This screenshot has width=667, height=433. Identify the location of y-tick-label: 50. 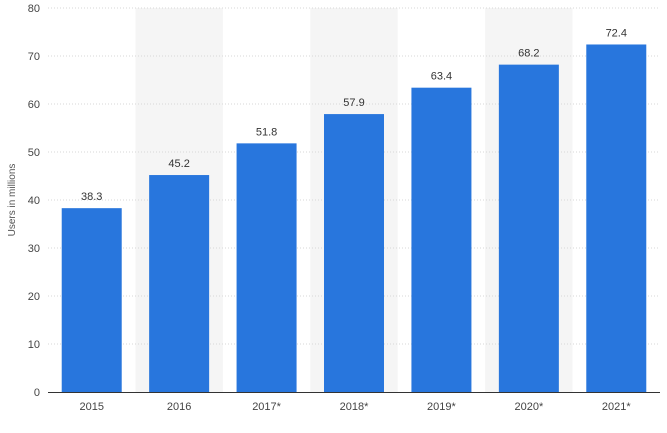
(34, 153).